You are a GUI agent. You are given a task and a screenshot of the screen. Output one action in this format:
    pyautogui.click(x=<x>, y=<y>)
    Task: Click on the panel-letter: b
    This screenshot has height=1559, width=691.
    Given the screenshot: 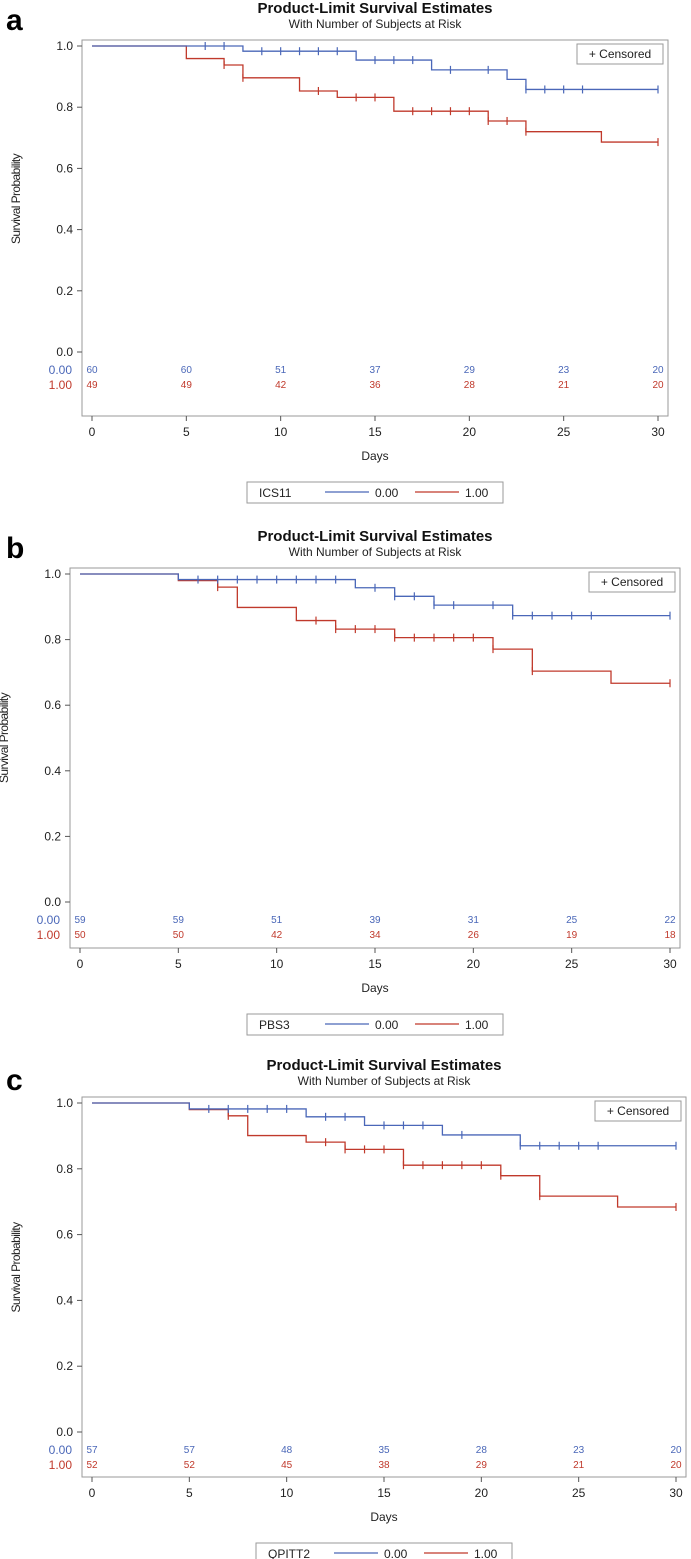 What is the action you would take?
    pyautogui.click(x=15, y=548)
    